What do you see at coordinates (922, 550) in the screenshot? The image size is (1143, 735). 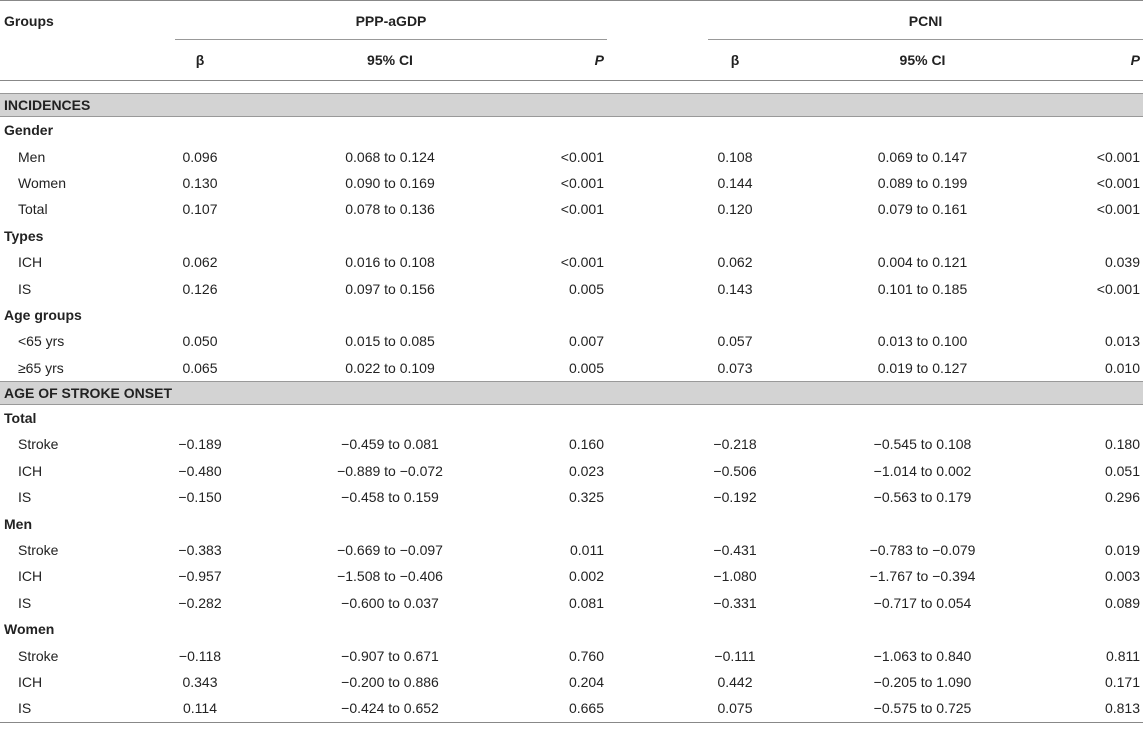 I see `cell: −0.783 to −0.079` at bounding box center [922, 550].